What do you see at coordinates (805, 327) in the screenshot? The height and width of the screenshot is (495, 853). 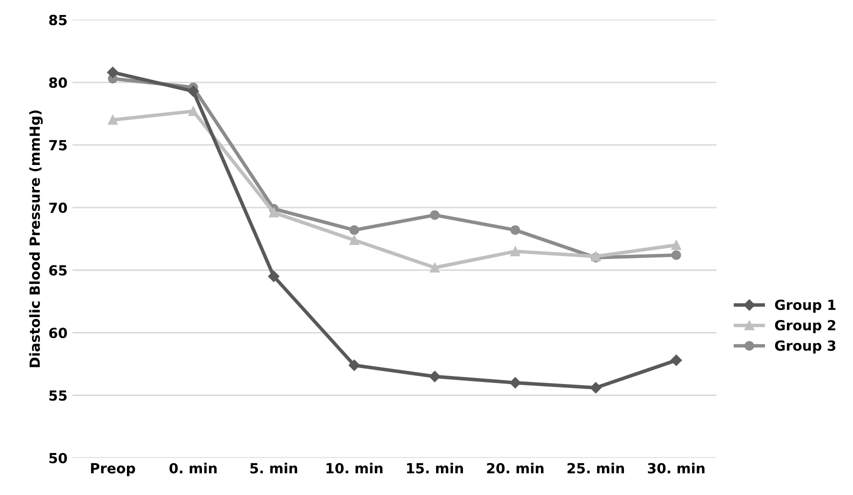 I see `legend-label: Group 2` at bounding box center [805, 327].